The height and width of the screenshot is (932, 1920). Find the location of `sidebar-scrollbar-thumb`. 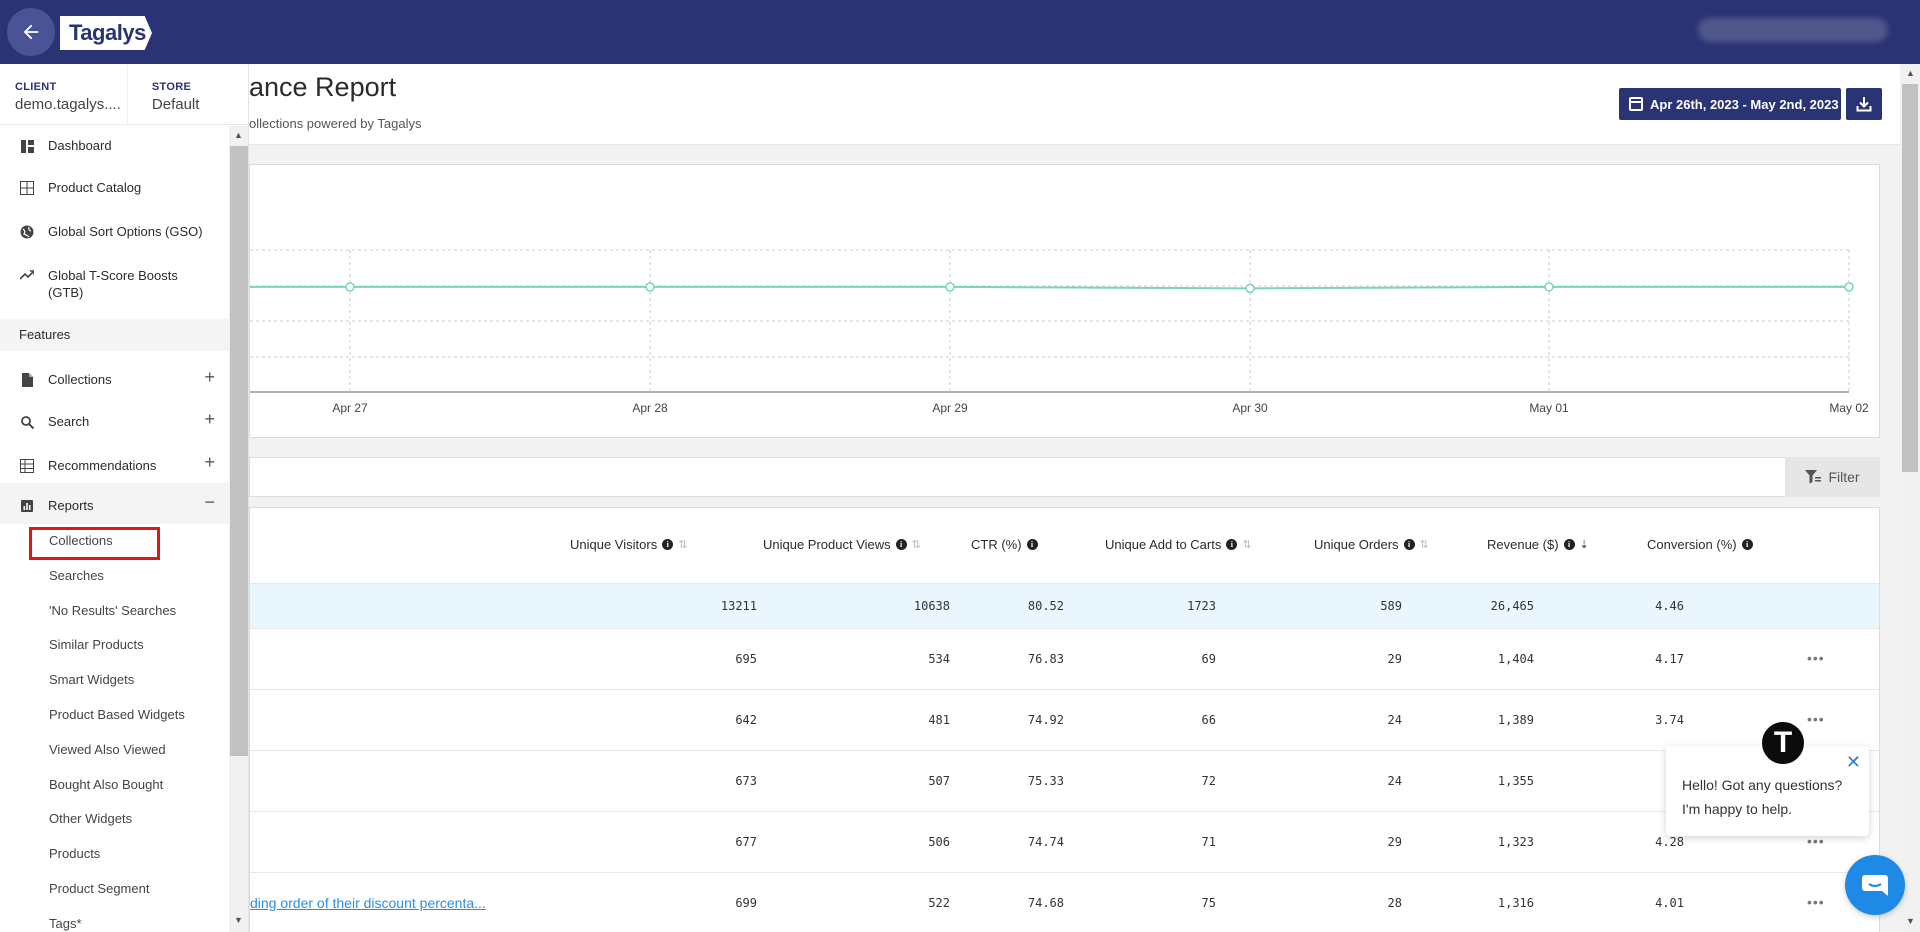

sidebar-scrollbar-thumb is located at coordinates (239, 451).